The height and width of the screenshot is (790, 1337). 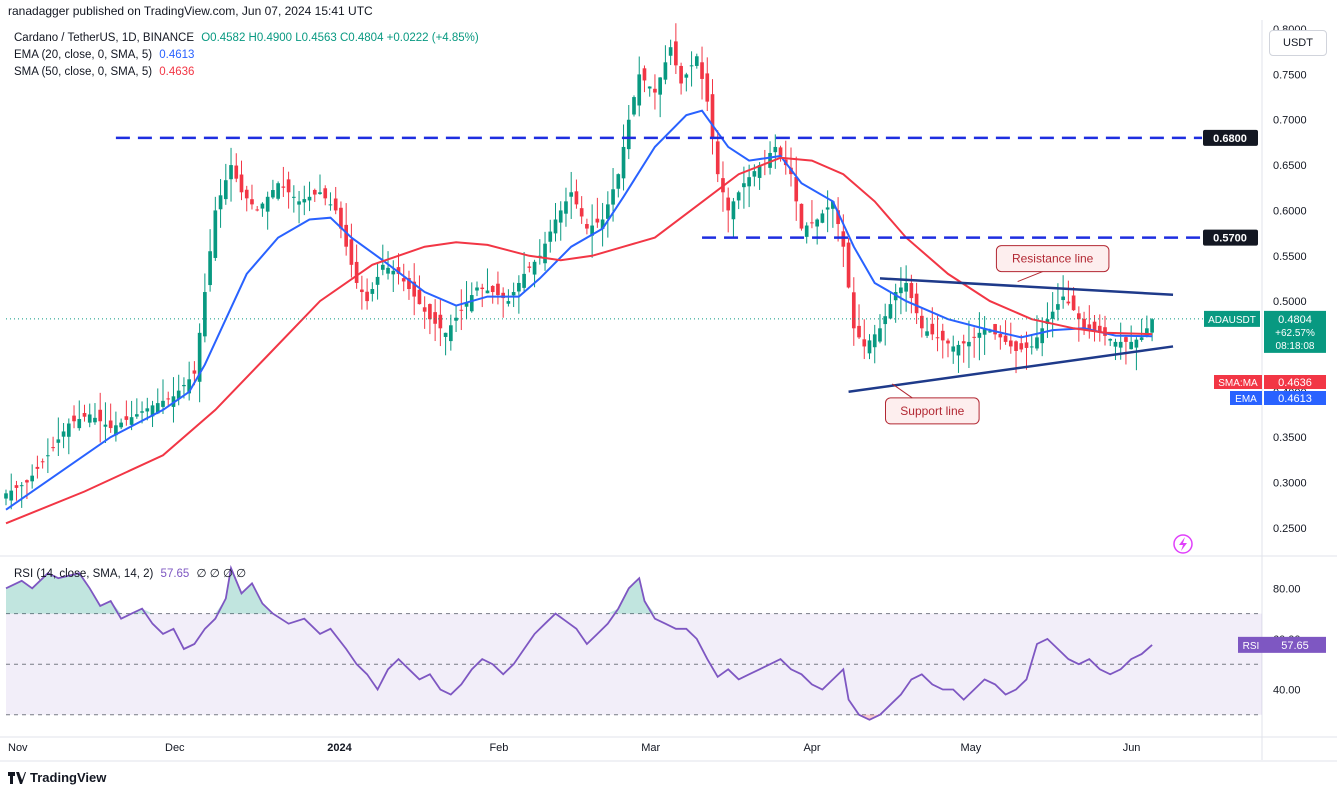 I want to click on time-tick-label: Nov, so click(x=18, y=748).